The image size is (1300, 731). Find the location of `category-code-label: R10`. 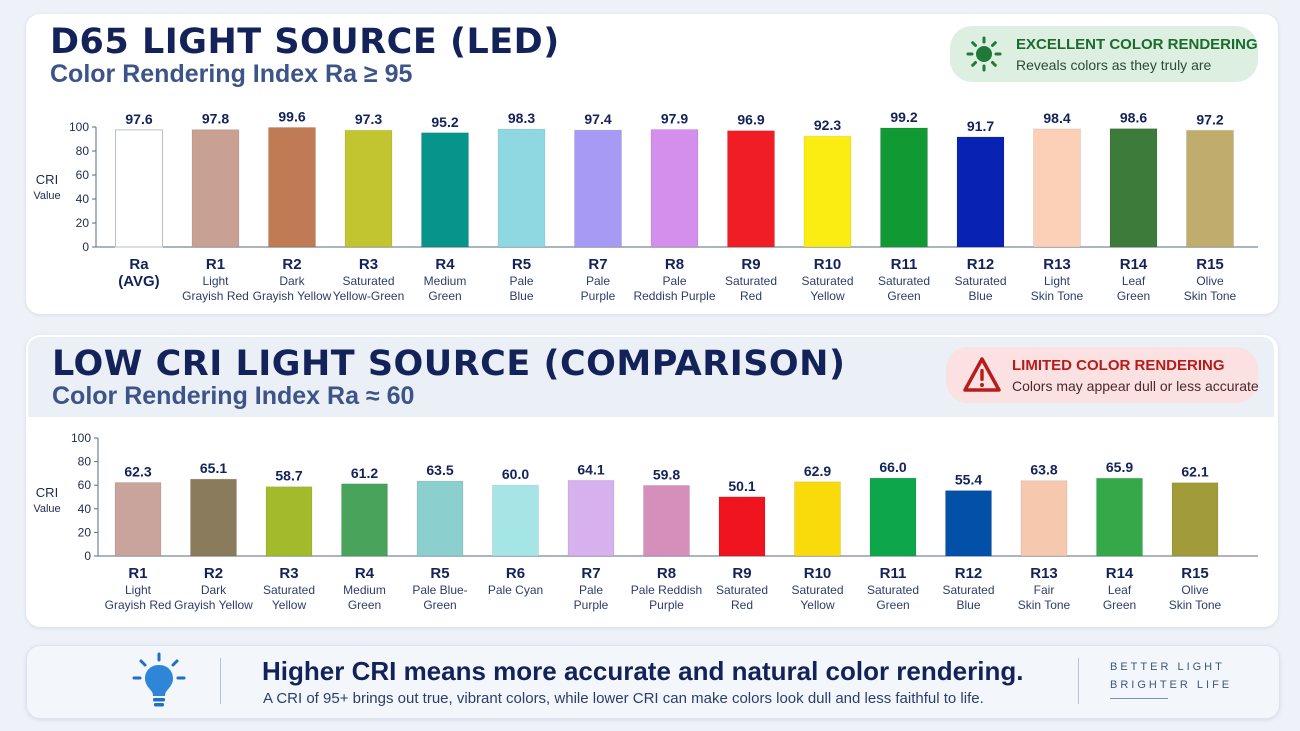

category-code-label: R10 is located at coordinates (818, 573).